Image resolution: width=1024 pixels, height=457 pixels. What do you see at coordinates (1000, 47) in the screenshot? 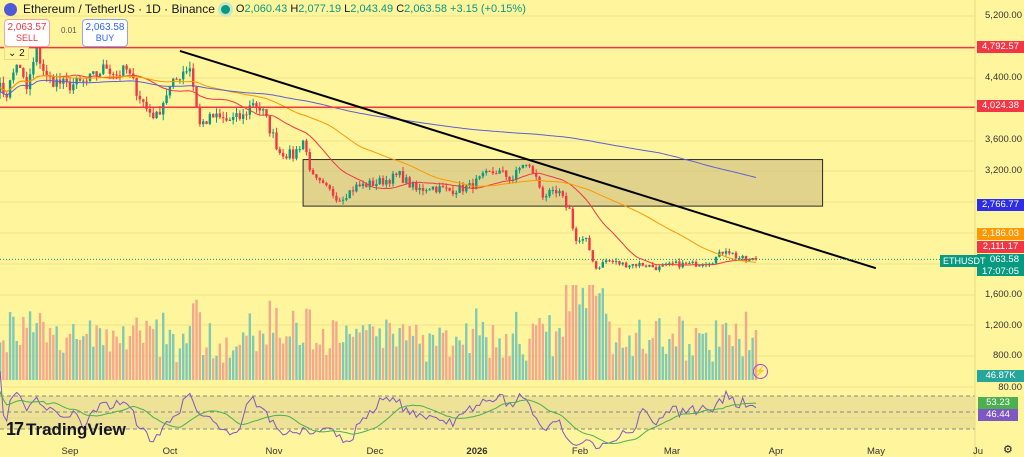
I see `hline-label-1: 4,792.57` at bounding box center [1000, 47].